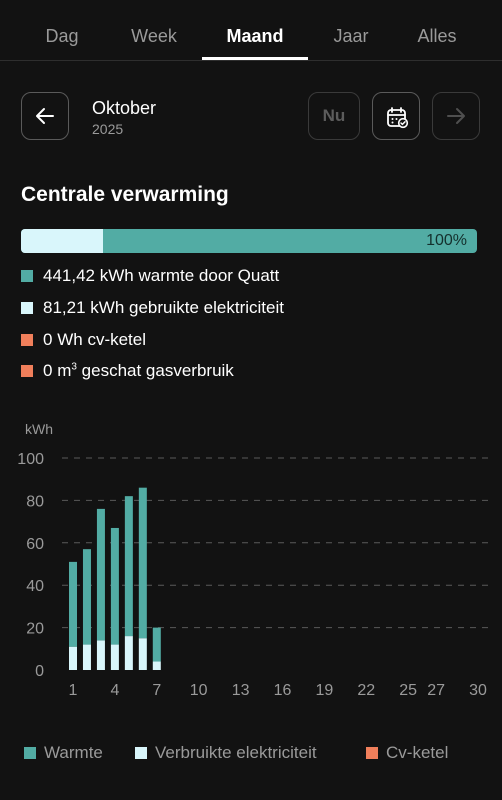 The width and height of the screenshot is (502, 800). Describe the element at coordinates (83, 340) in the screenshot. I see `legend-boiler: 0 Wh cv-ketel` at that location.